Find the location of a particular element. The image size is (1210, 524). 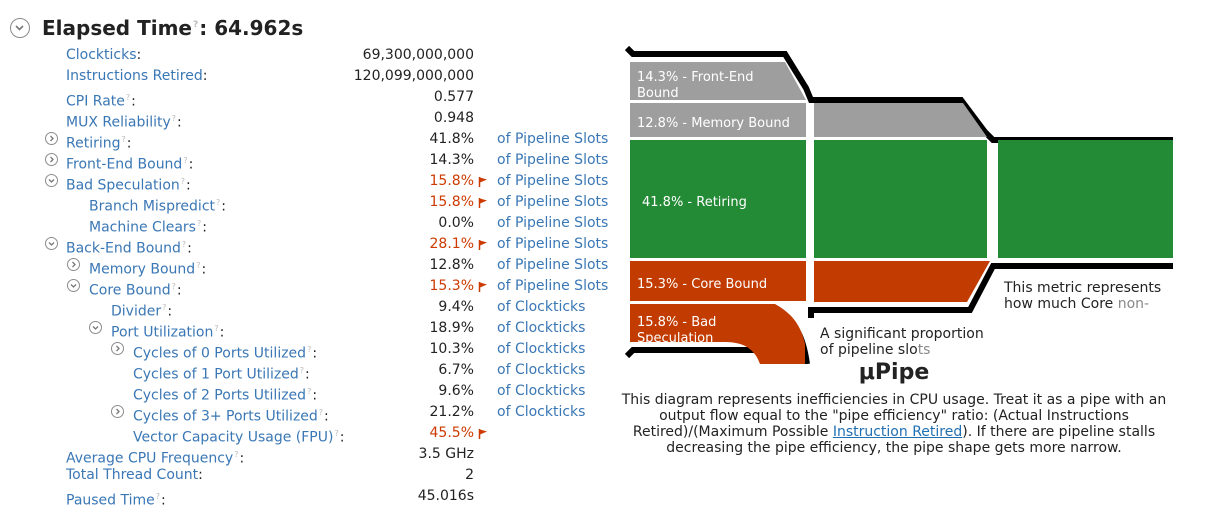

metric-label: Back-End Bound?: is located at coordinates (129, 248).